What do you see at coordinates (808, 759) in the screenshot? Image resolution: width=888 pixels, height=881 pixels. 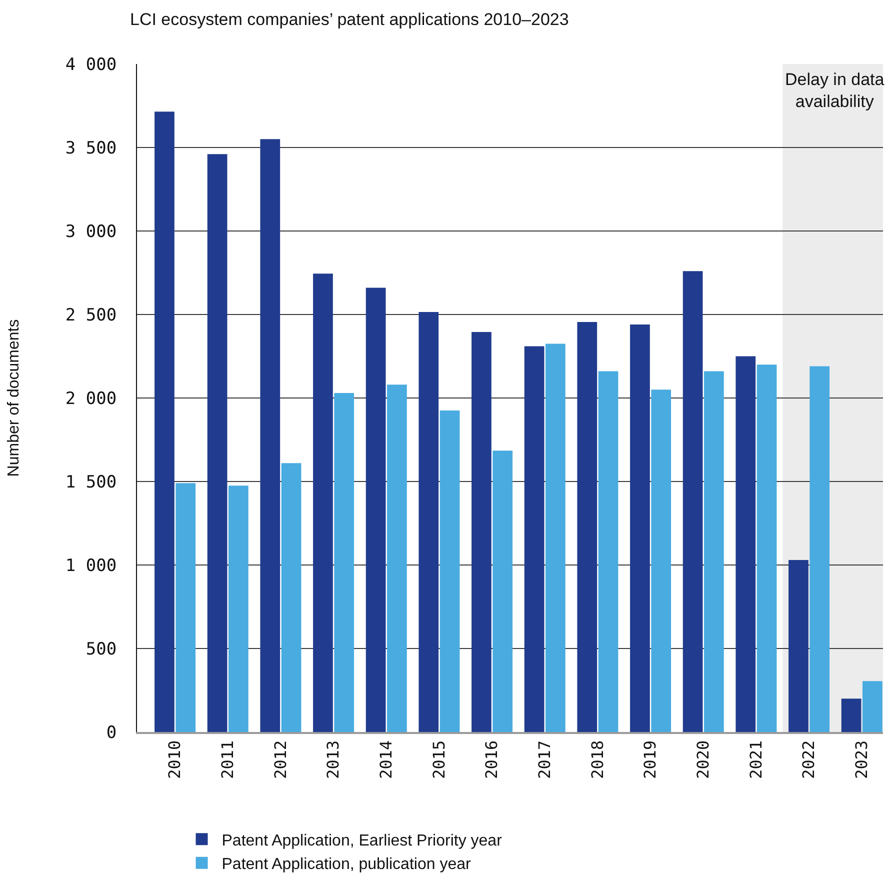 I see `x-tick-label: 2022` at bounding box center [808, 759].